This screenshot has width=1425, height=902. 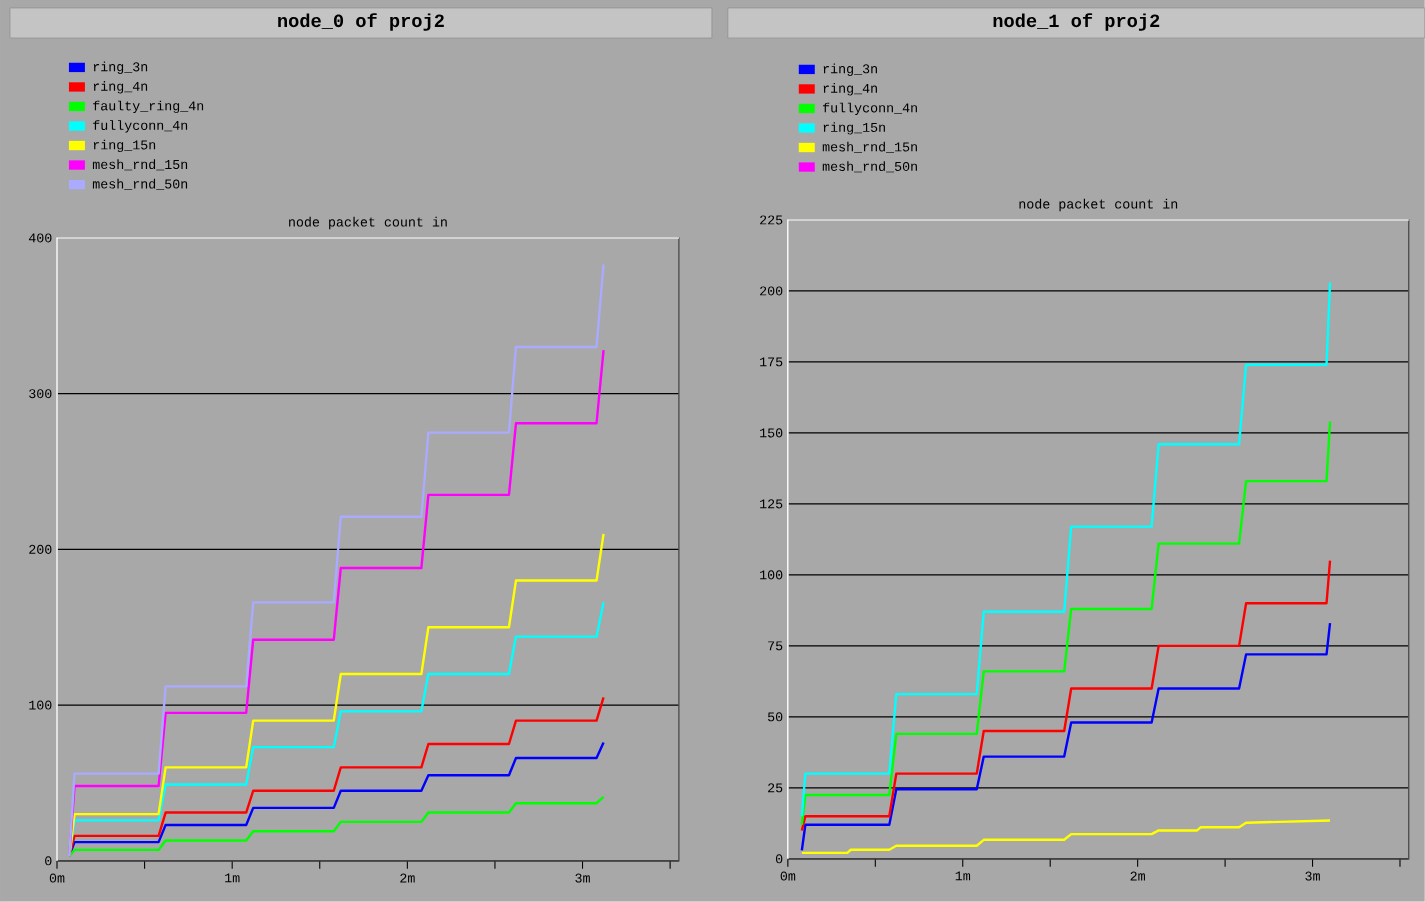 I want to click on chart-title: node_1 of proj2, so click(x=1076, y=22).